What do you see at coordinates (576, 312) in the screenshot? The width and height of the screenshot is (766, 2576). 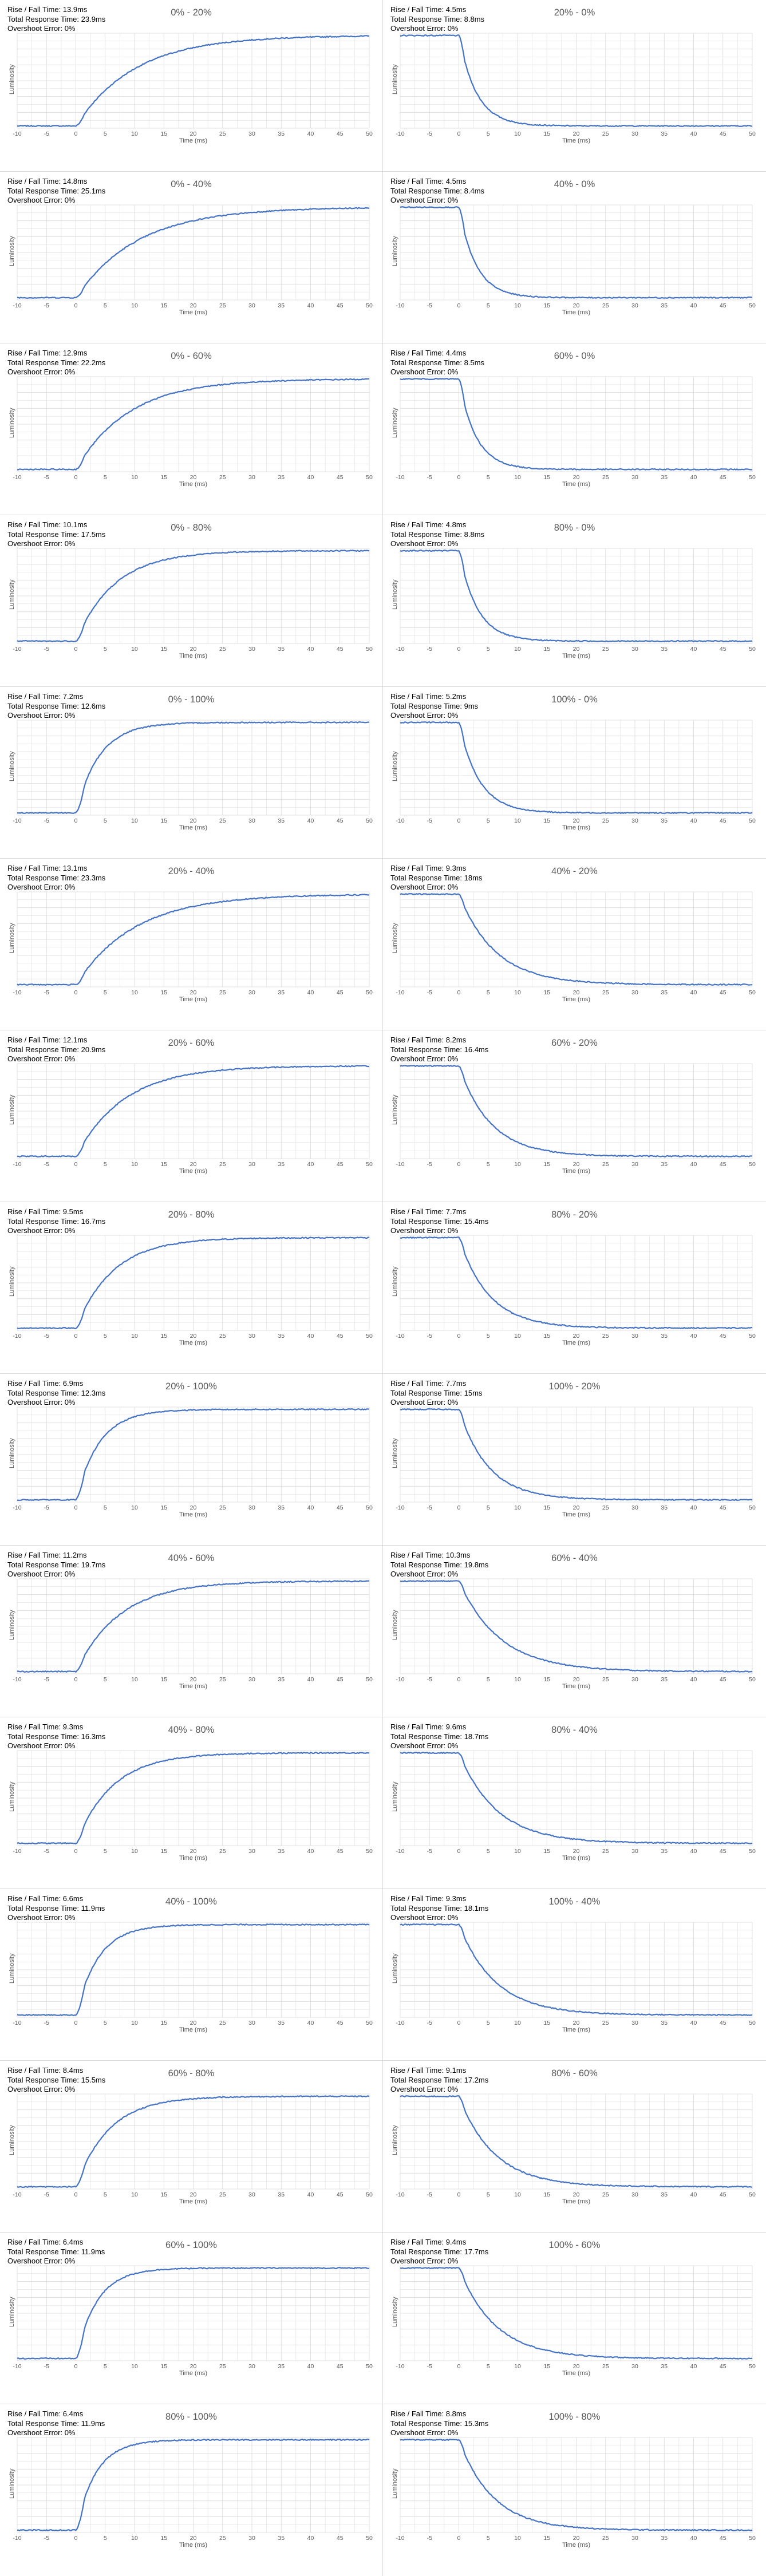 I see `x-axis-label: Time (ms)` at bounding box center [576, 312].